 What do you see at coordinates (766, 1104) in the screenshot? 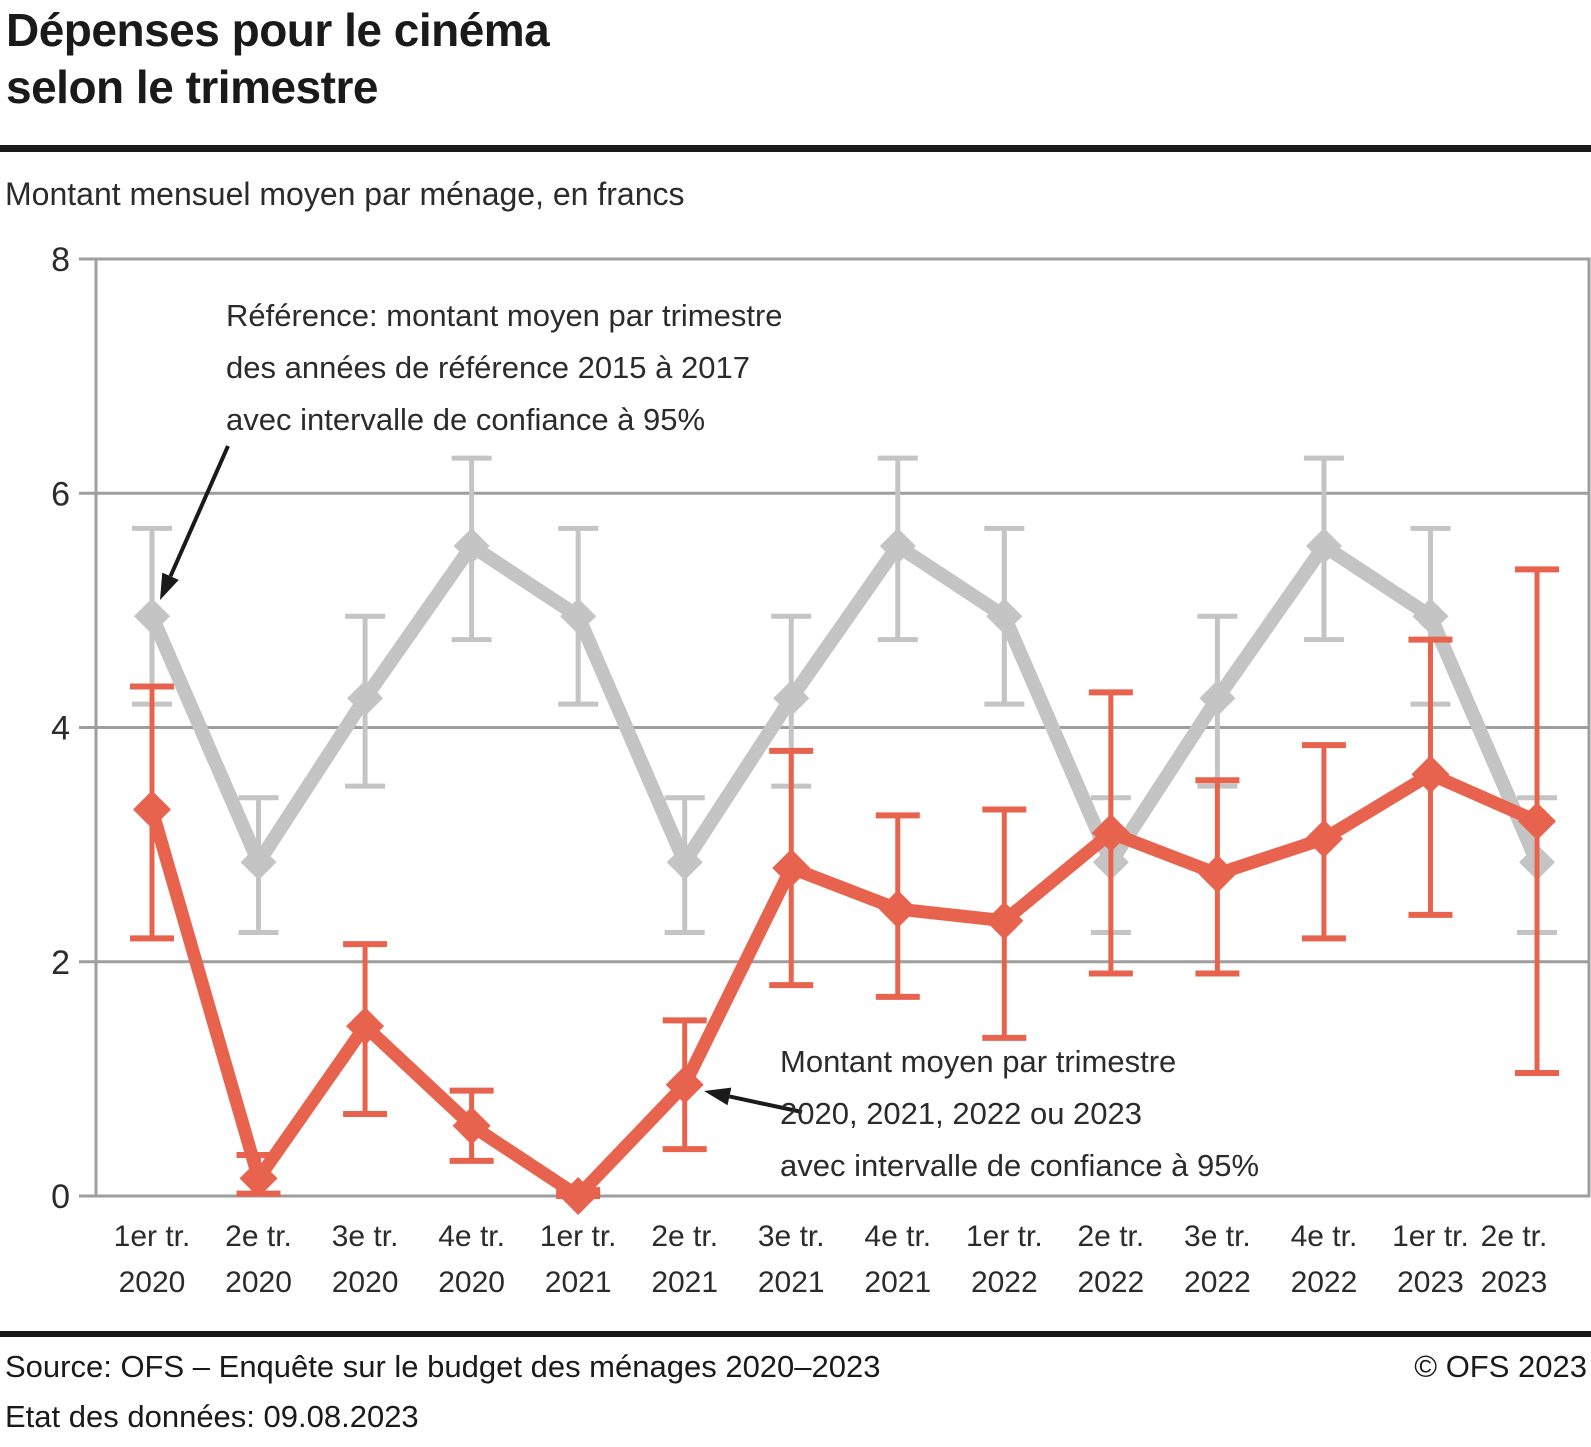
I see `annotation-arrow-current-line` at bounding box center [766, 1104].